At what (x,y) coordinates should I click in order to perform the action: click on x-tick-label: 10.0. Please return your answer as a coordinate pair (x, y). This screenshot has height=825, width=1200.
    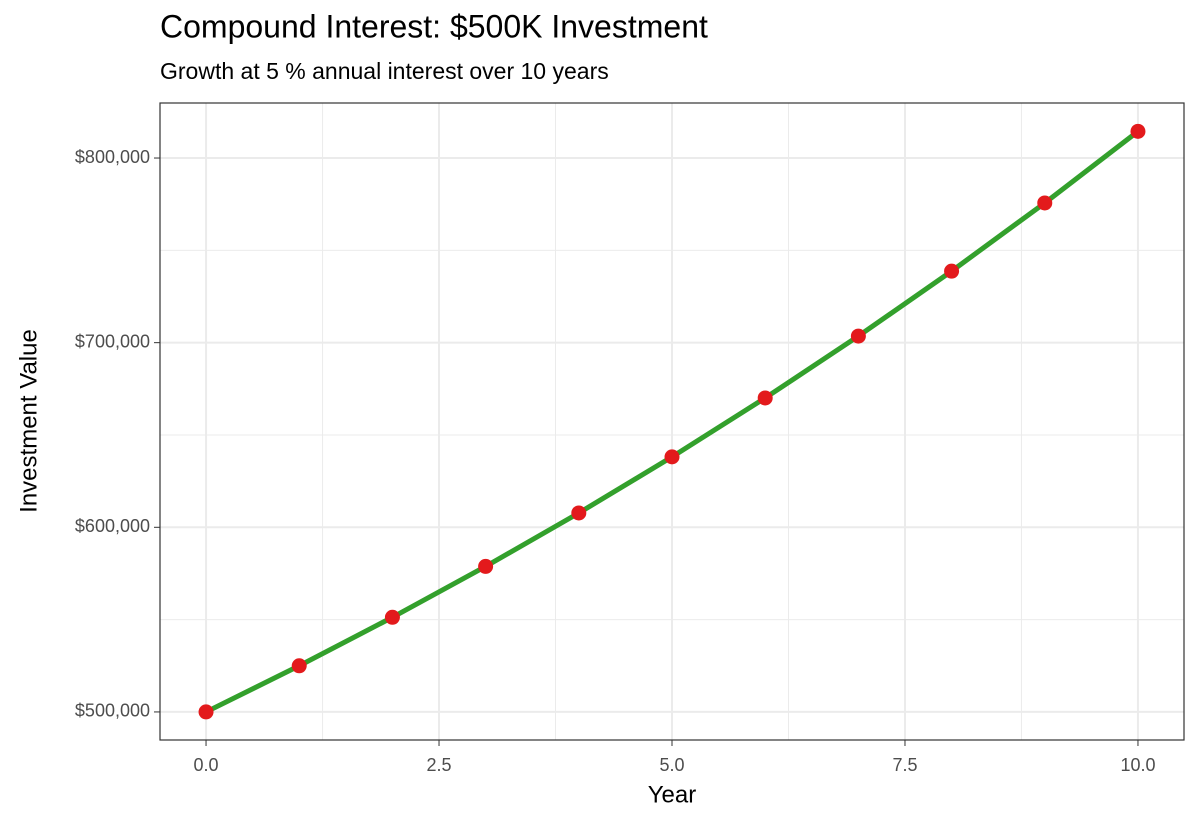
    Looking at the image, I should click on (1137, 765).